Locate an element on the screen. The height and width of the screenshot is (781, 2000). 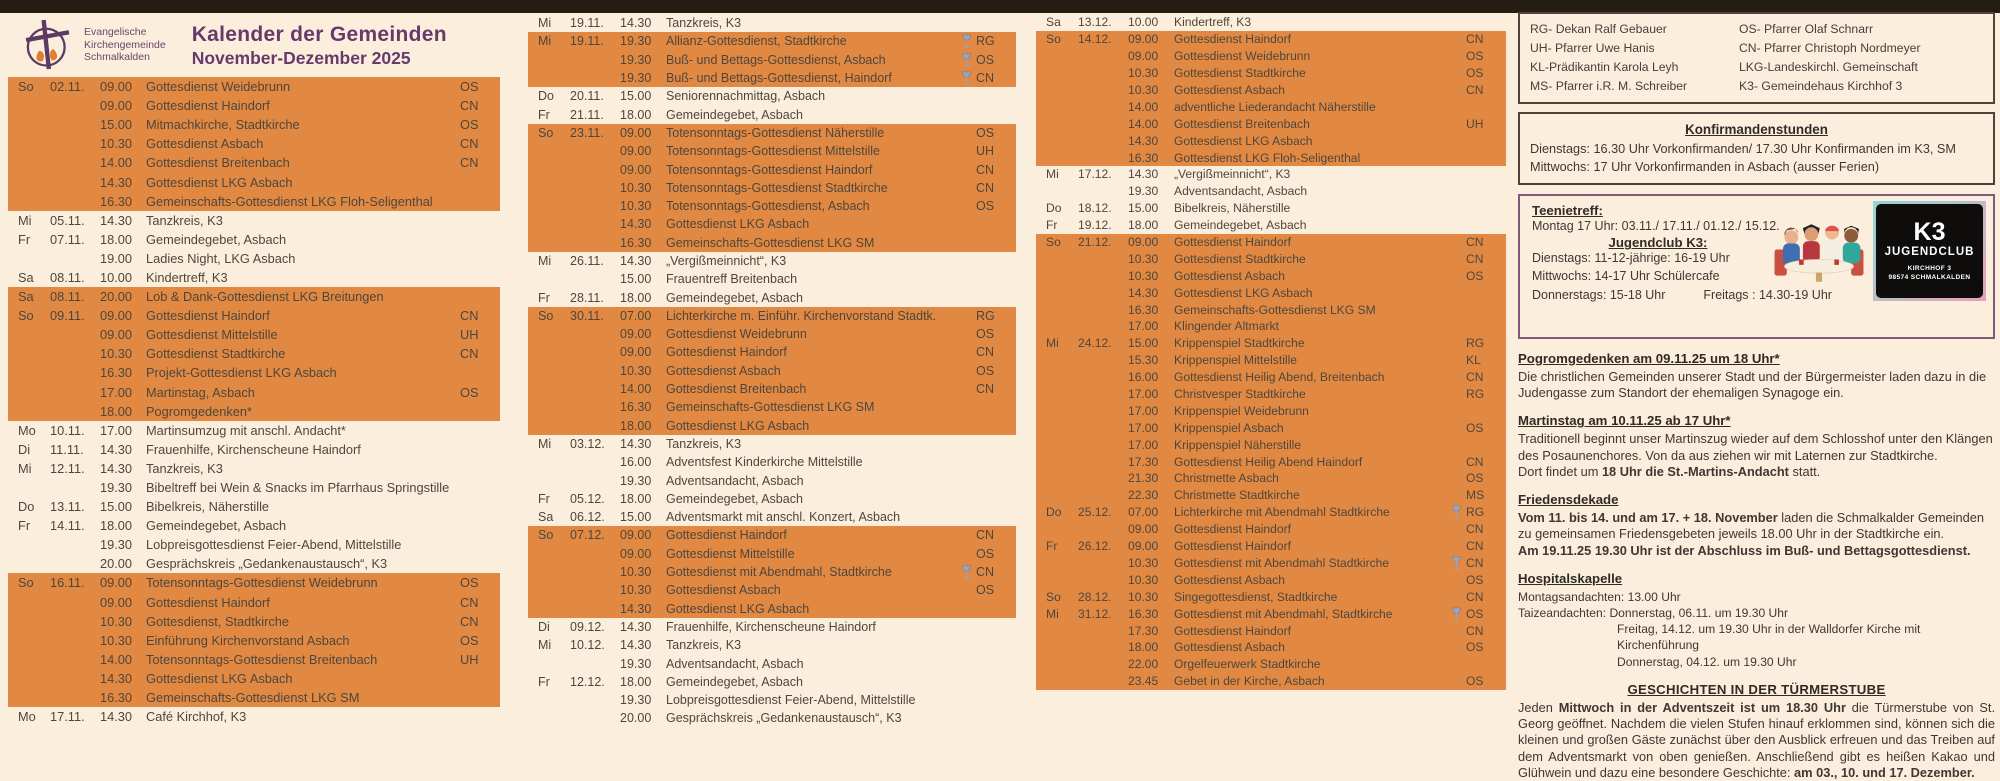
event-date: 21.11. is located at coordinates (587, 114).